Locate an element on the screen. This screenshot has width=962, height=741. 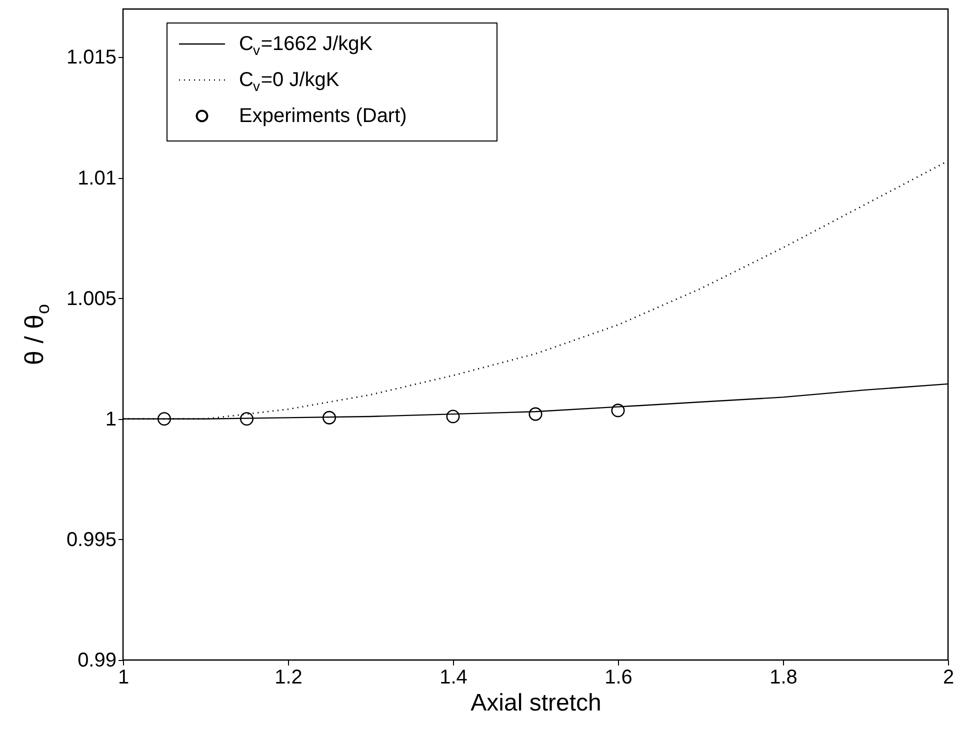
x-axis-title: Axial stretch is located at coordinates (536, 703).